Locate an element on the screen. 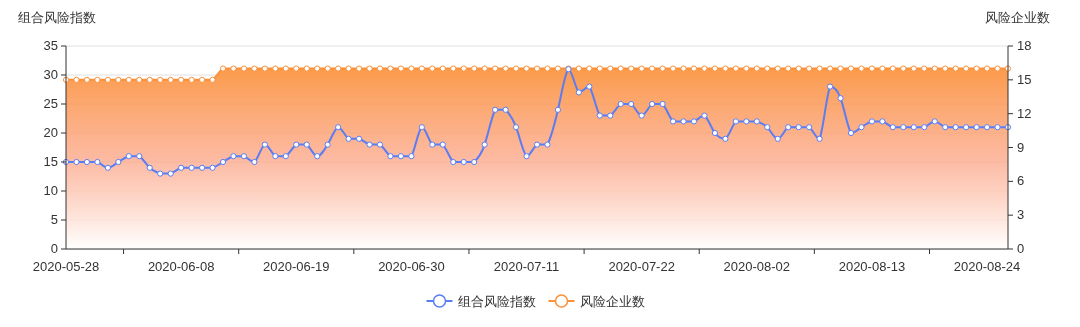 This screenshot has width=1080, height=327. y-tick-label: 30 is located at coordinates (50, 74).